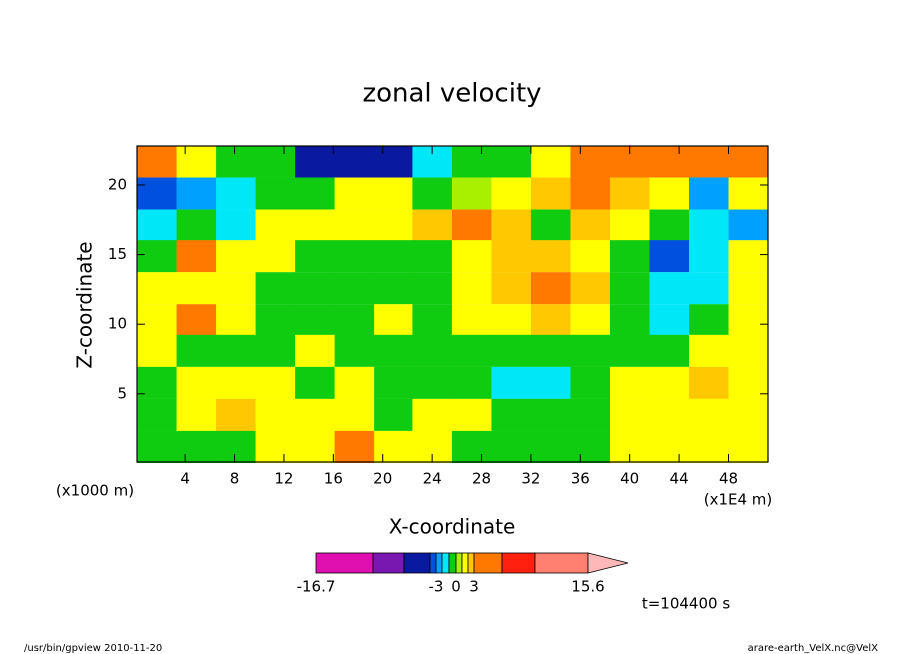 Image resolution: width=904 pixels, height=654 pixels. Describe the element at coordinates (679, 479) in the screenshot. I see `x-tick-label: 44` at that location.